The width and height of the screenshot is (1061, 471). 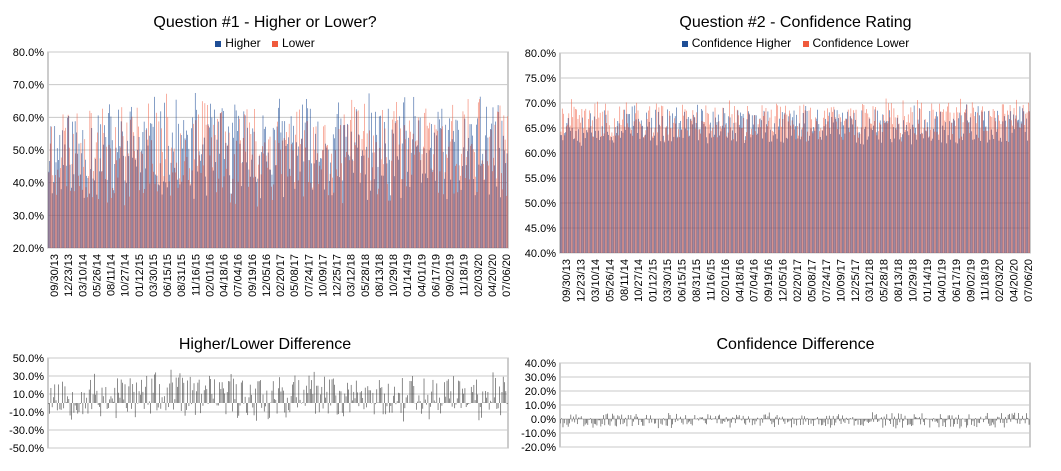 What do you see at coordinates (493, 275) in the screenshot?
I see `x-tick-label: 04/20/20` at bounding box center [493, 275].